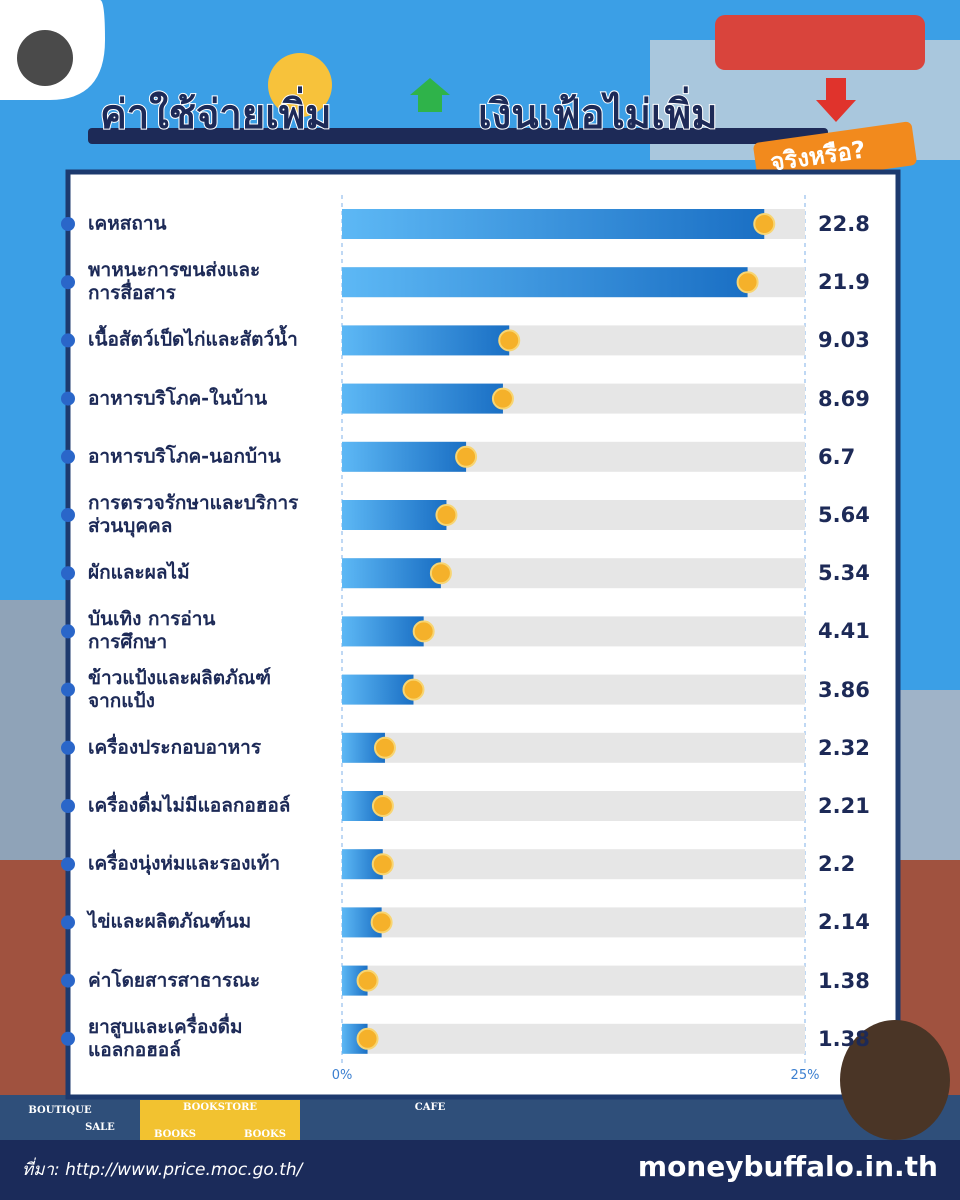 This screenshot has height=1200, width=960. I want to click on value-label: 5.64, so click(844, 515).